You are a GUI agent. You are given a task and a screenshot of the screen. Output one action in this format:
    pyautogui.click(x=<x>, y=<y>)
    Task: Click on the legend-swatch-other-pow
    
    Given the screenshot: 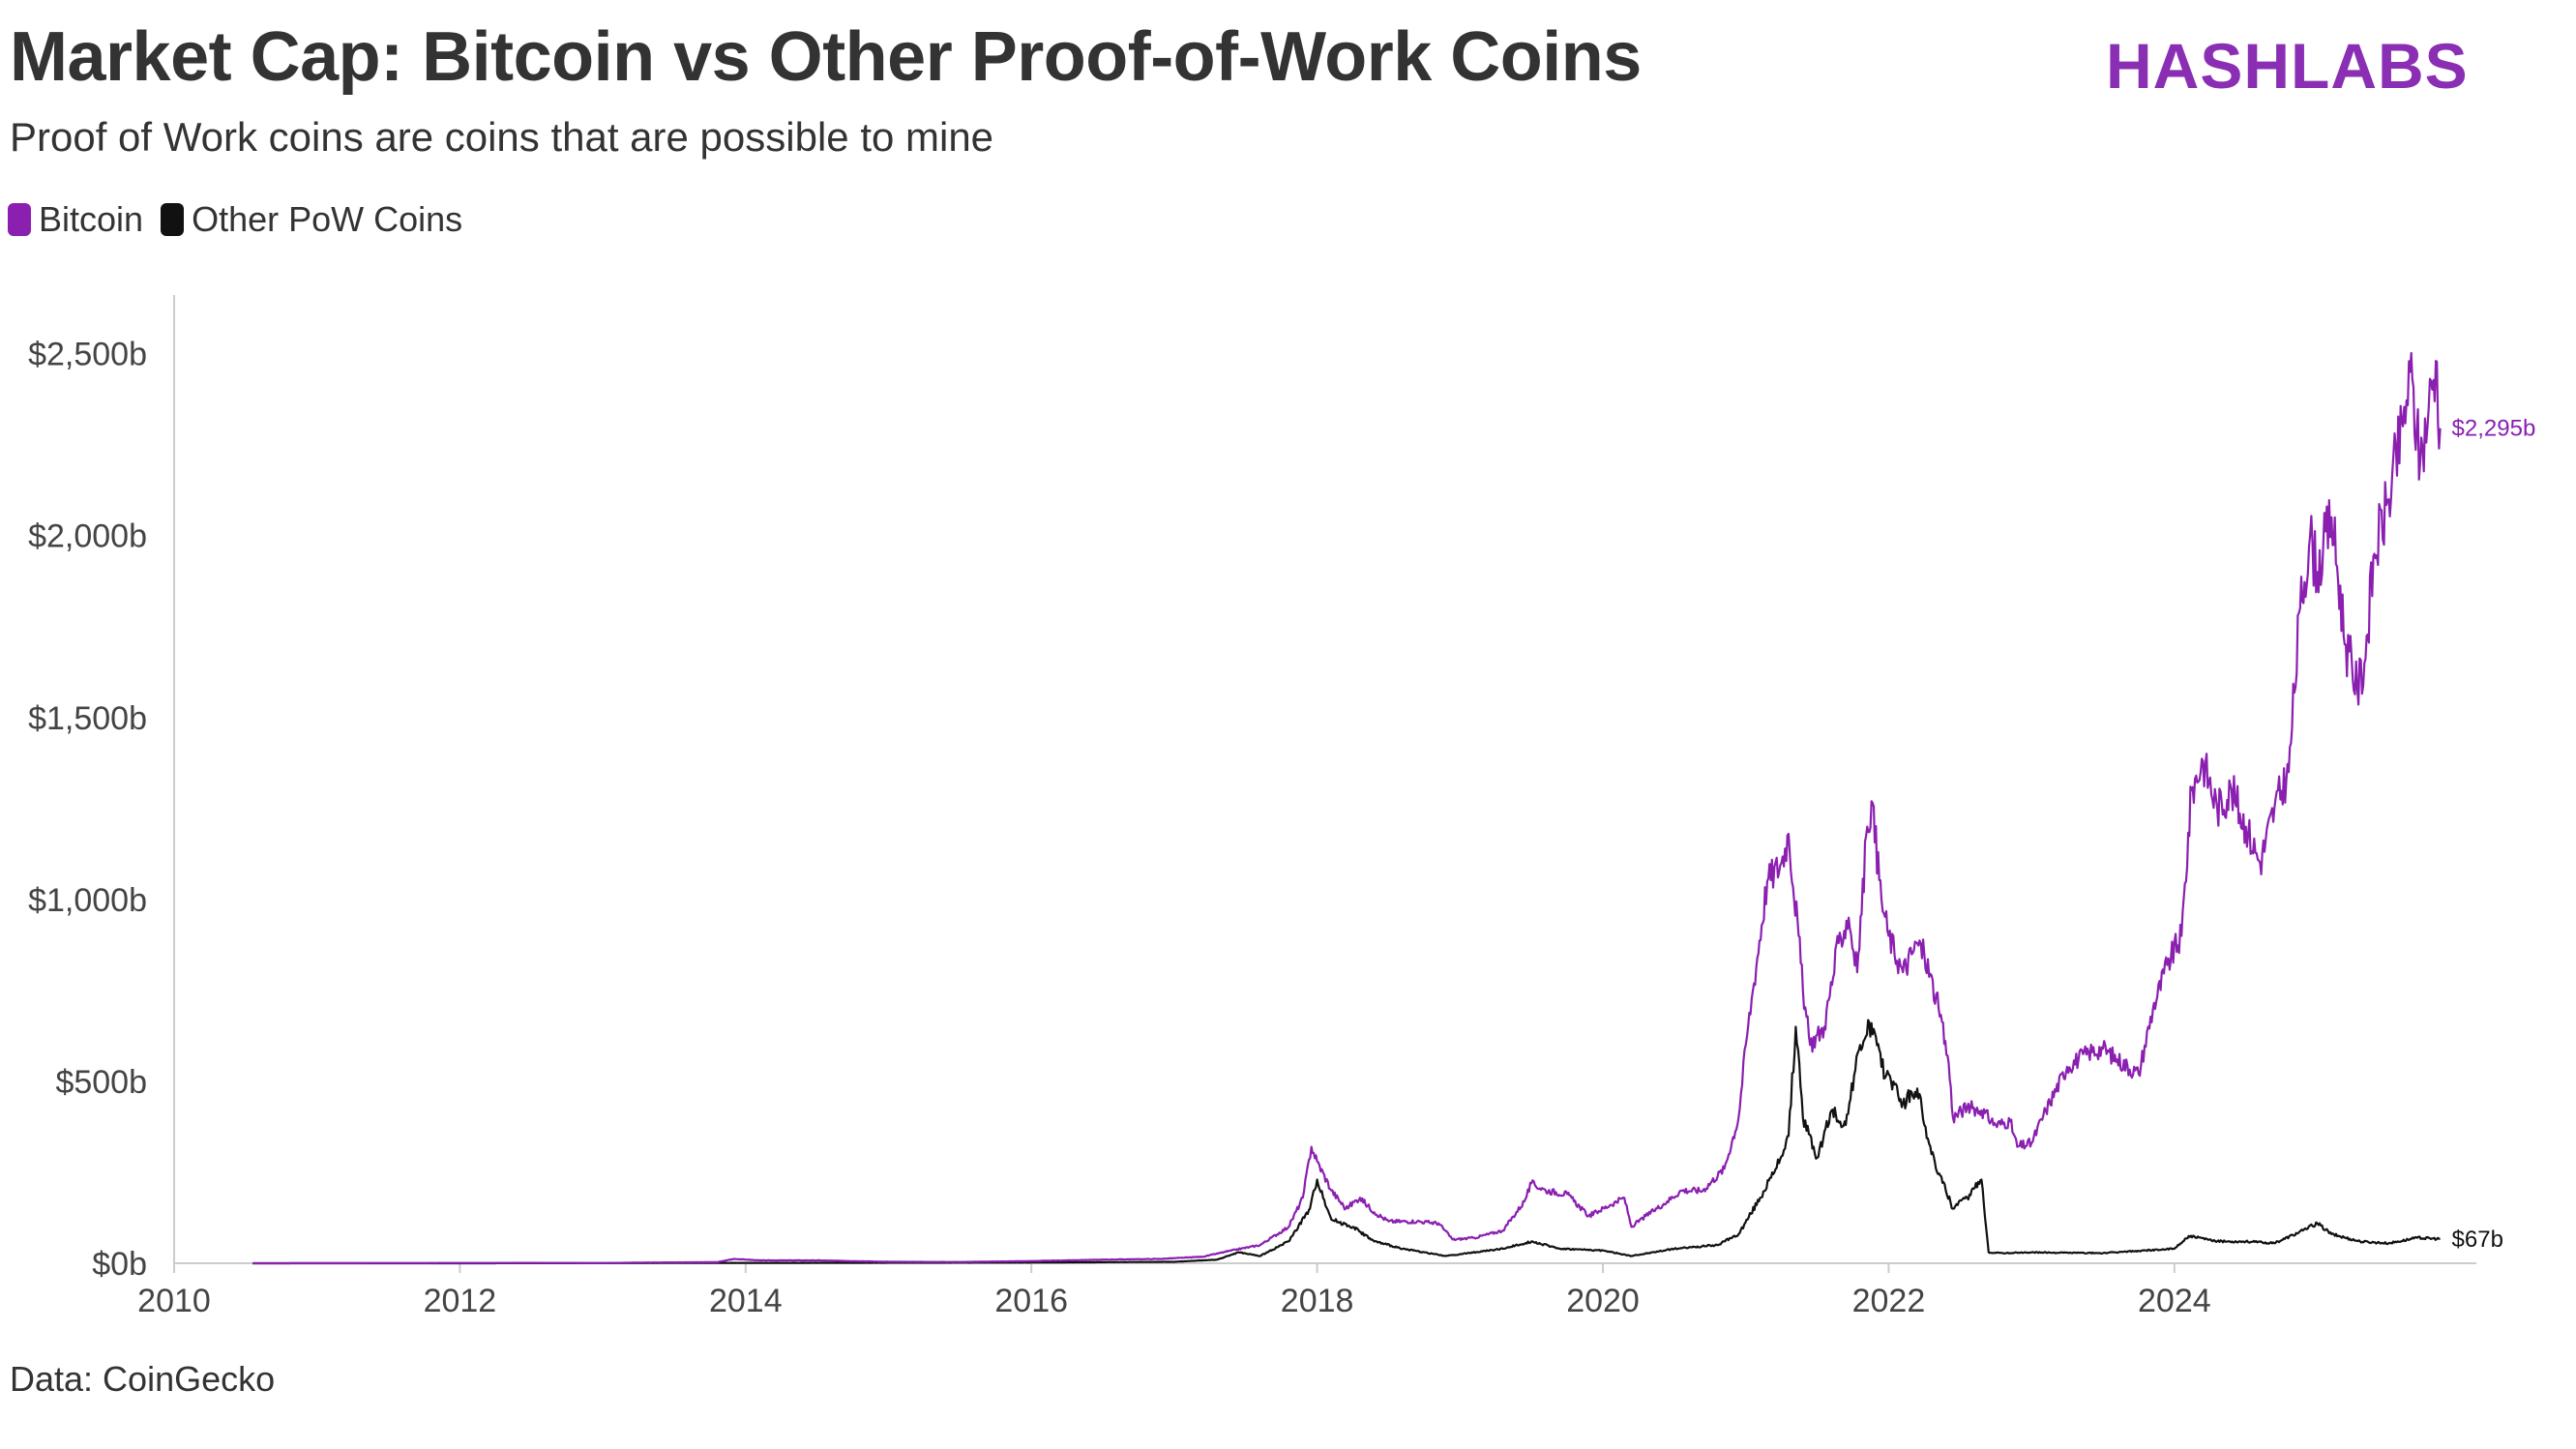 What is the action you would take?
    pyautogui.click(x=173, y=219)
    